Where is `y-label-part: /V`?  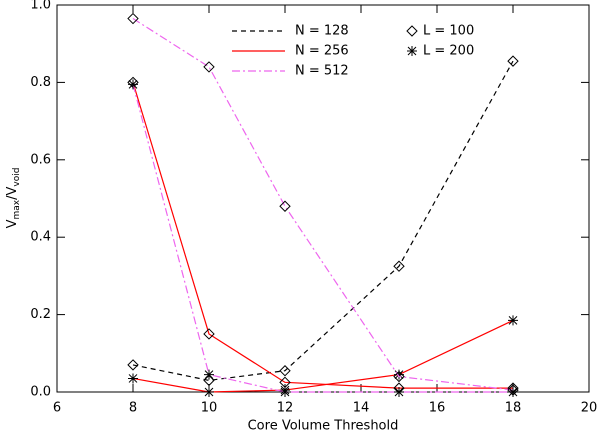
y-label-part: /V is located at coordinates (12, 193).